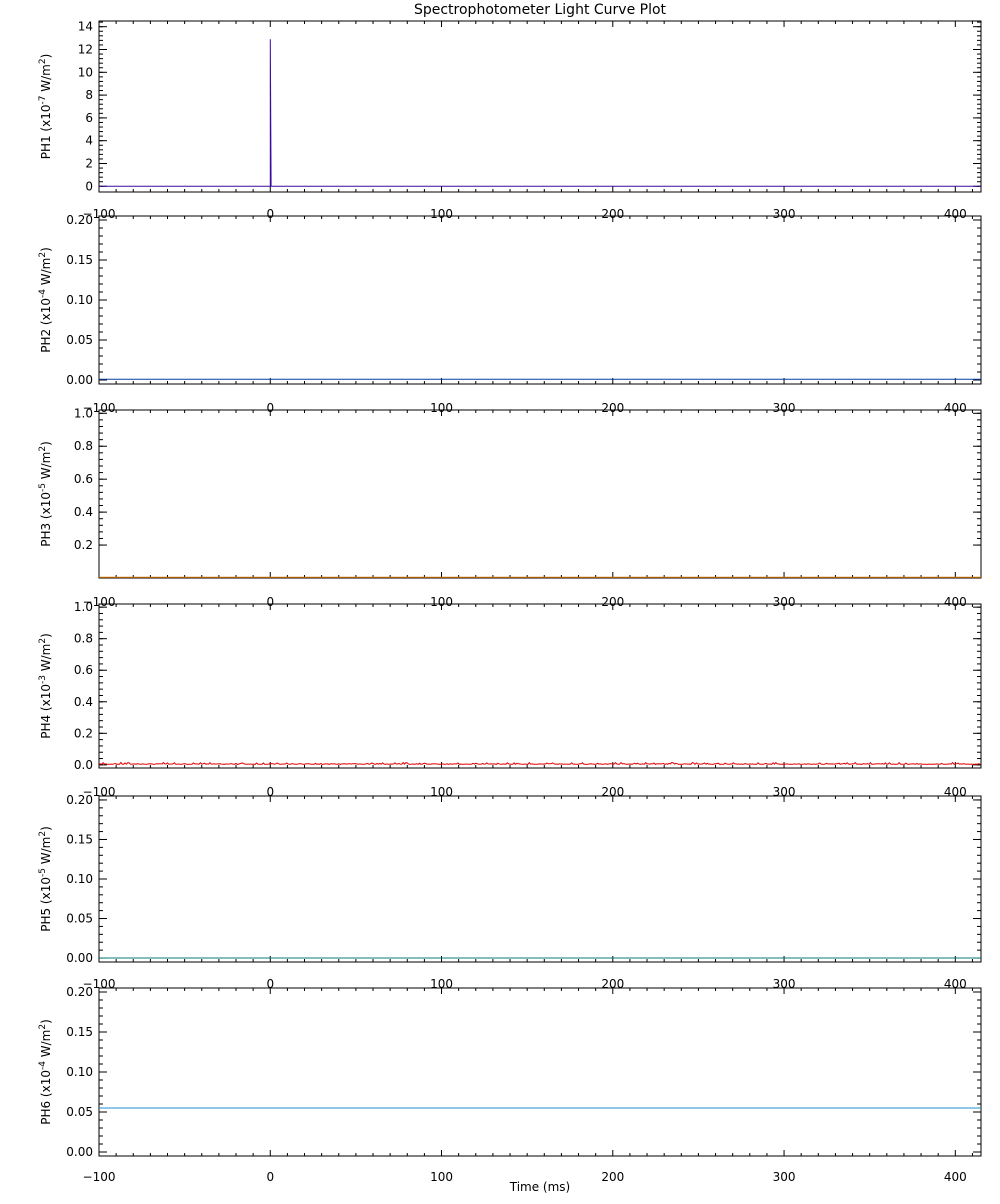 This screenshot has height=1204, width=1000. I want to click on y-tick-label: 10, so click(85, 72).